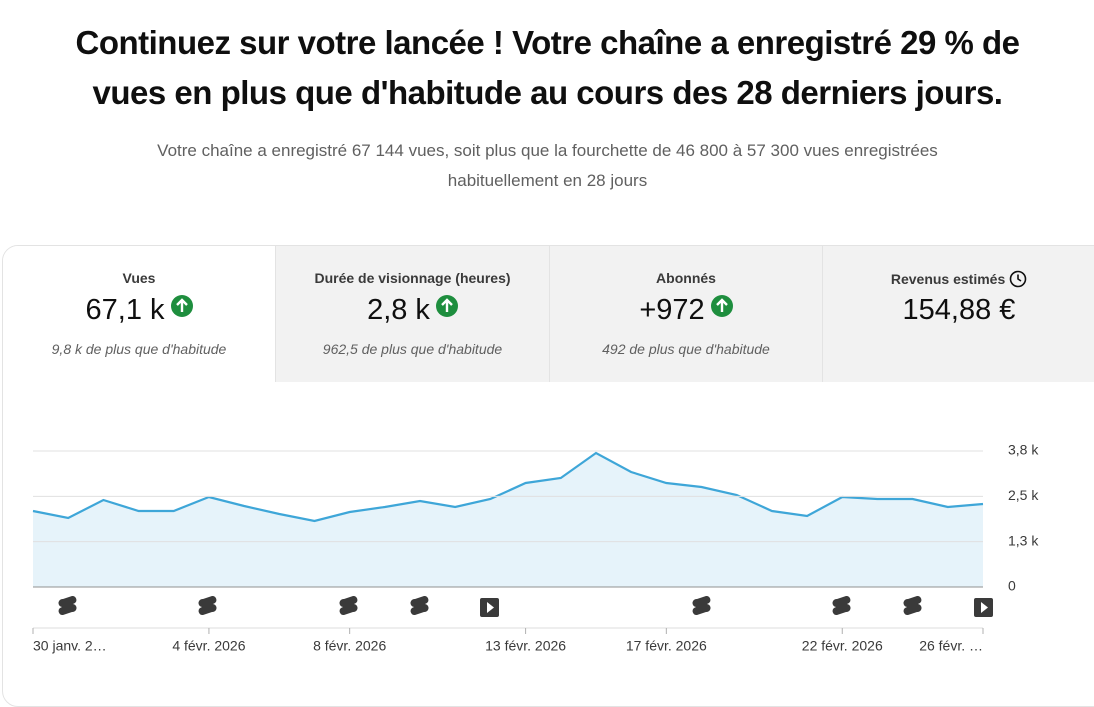  I want to click on tab-value: +972, so click(686, 310).